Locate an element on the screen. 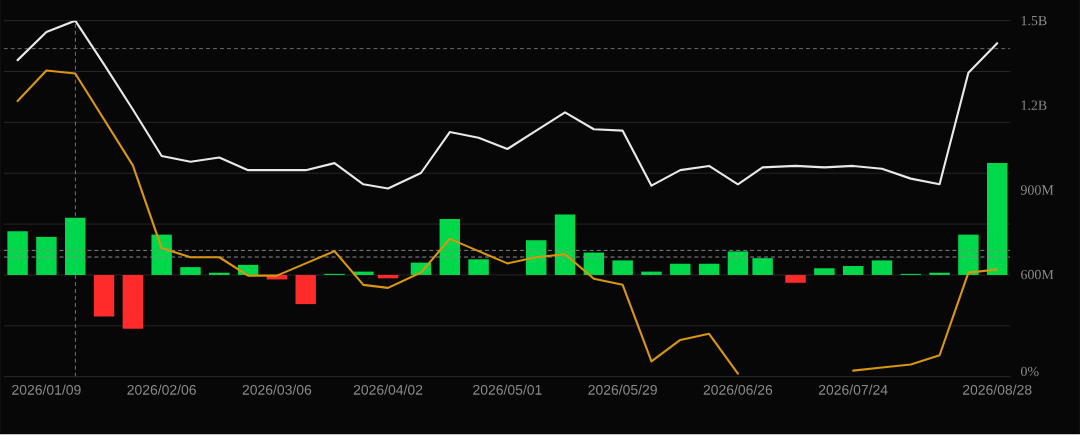 This screenshot has width=1080, height=435. ref-line-label: 0% is located at coordinates (1029, 371).